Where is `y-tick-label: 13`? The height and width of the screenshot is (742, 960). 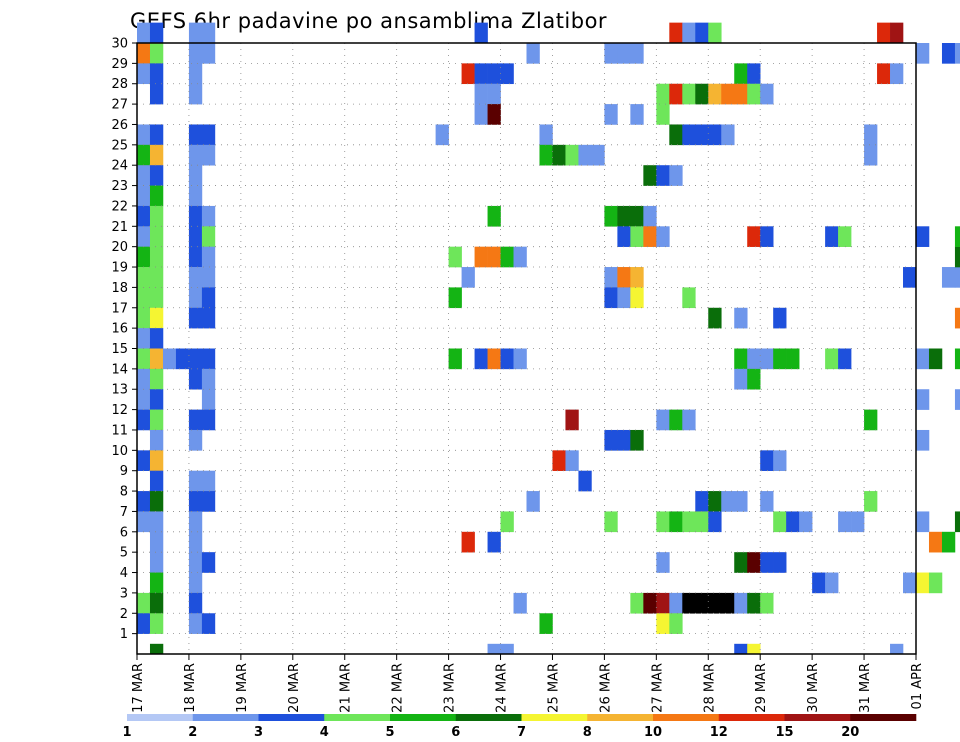 y-tick-label: 13 is located at coordinates (119, 390).